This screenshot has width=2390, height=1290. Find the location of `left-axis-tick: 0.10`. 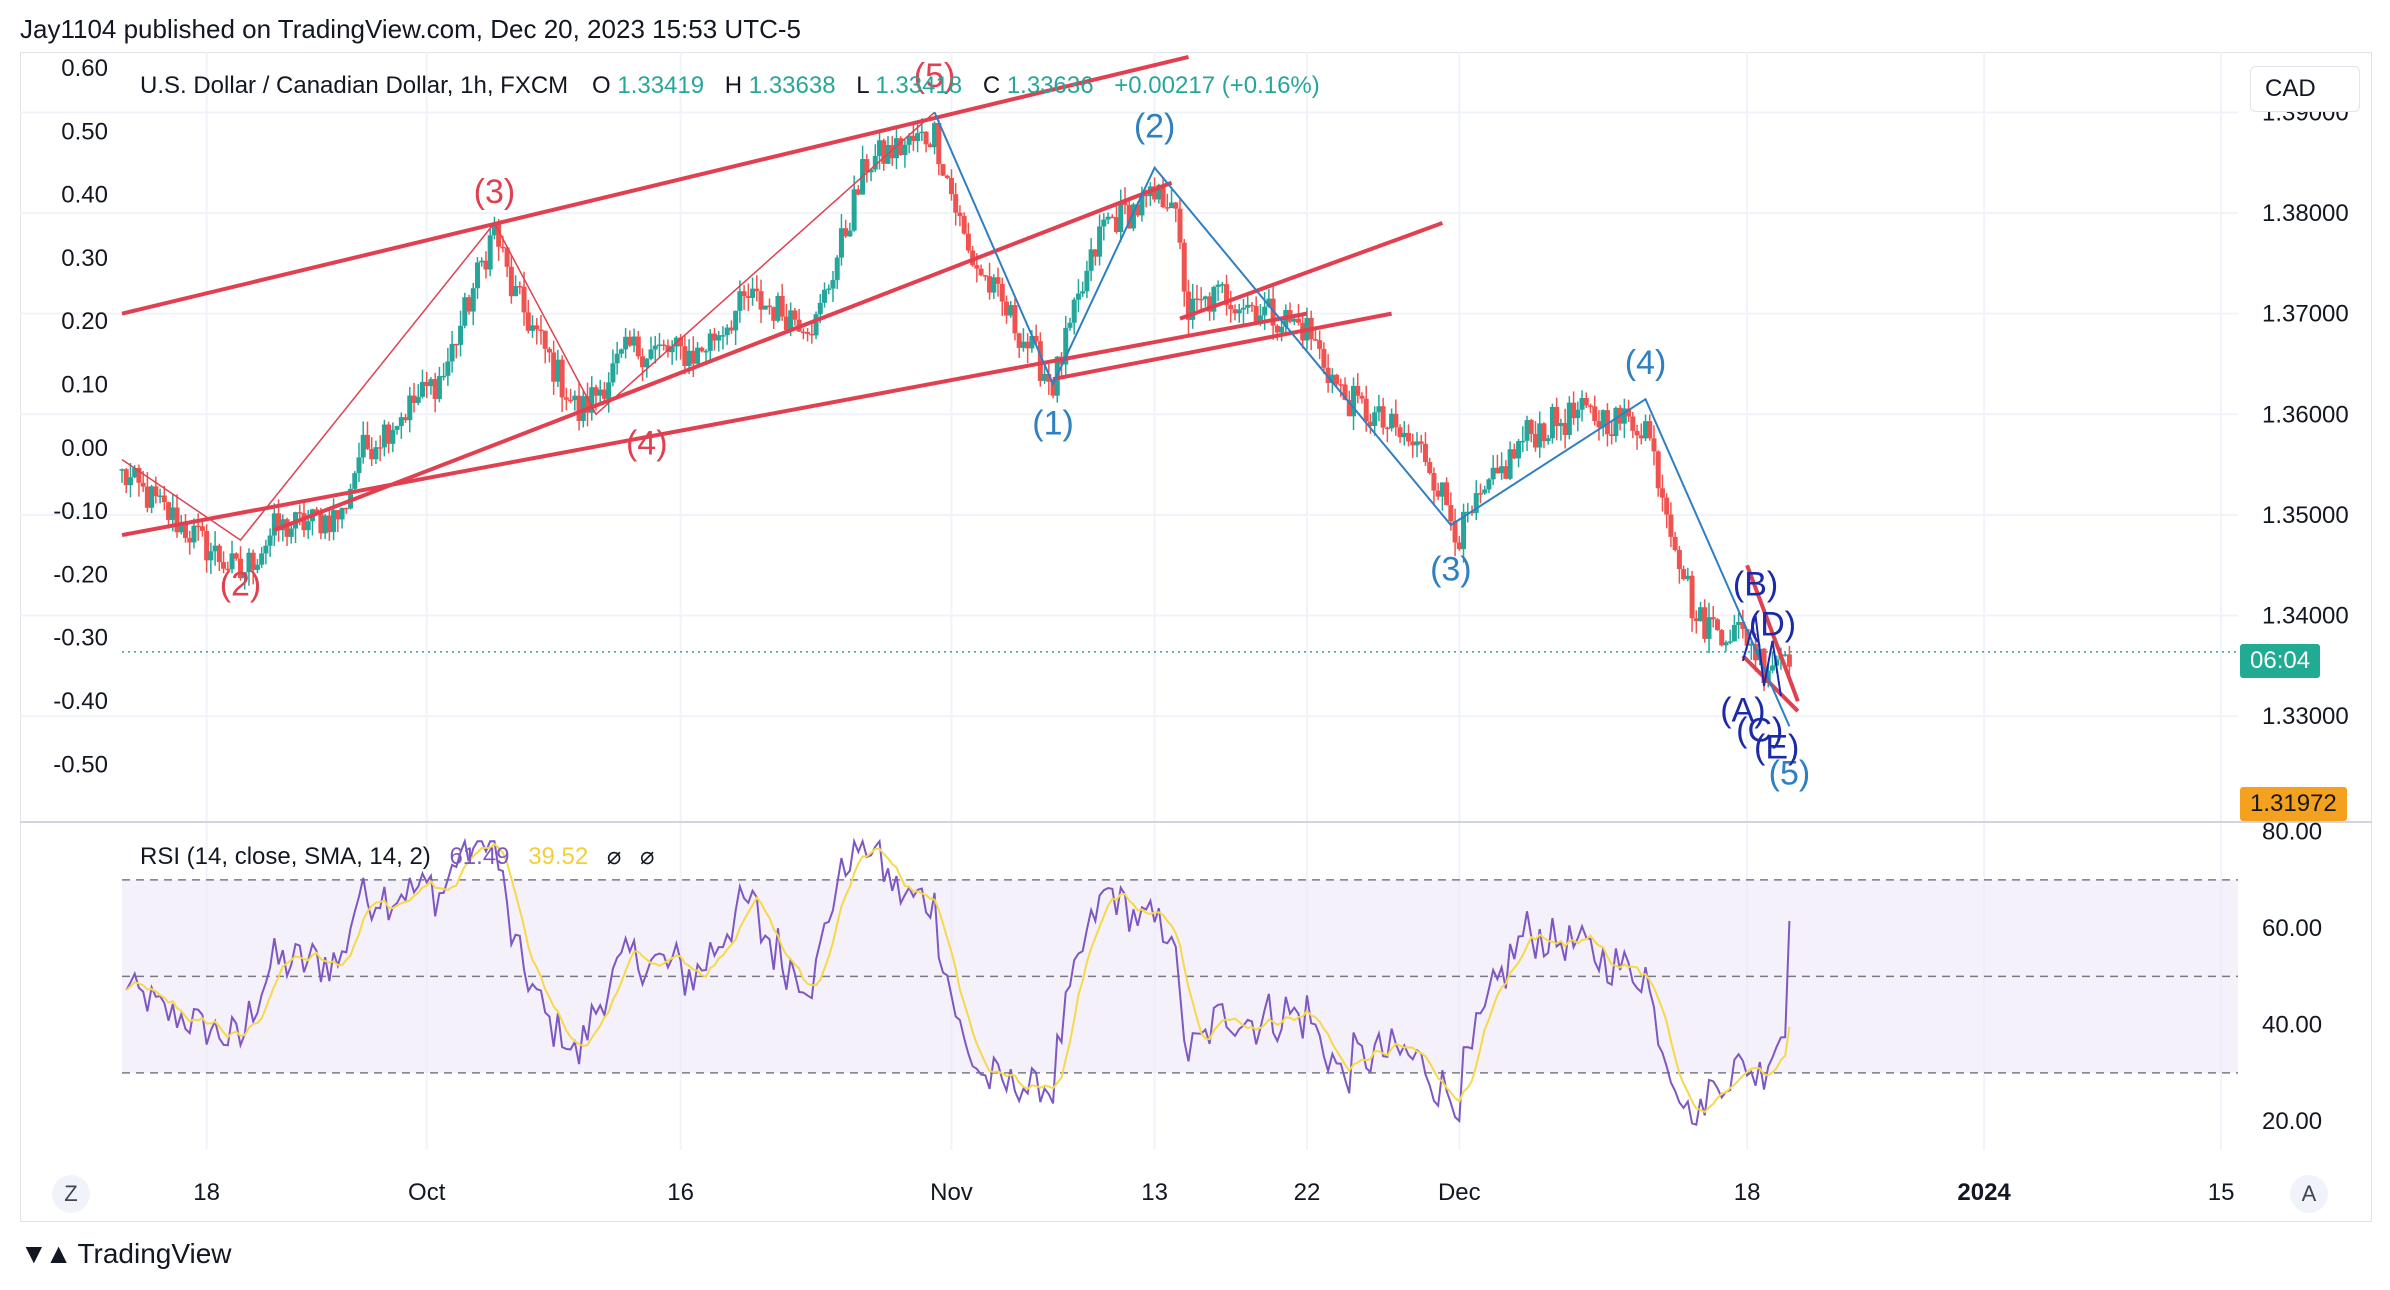

left-axis-tick: 0.10 is located at coordinates (84, 385).